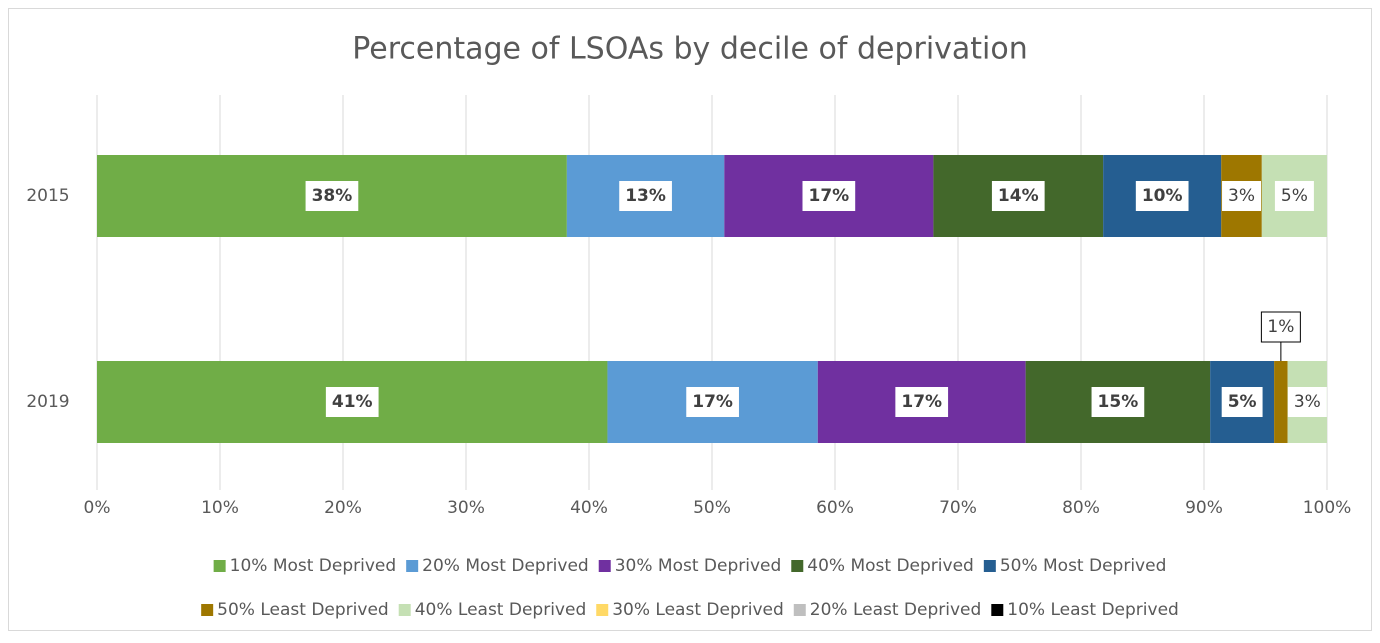  I want to click on legend-label: 20% Most Deprived, so click(505, 566).